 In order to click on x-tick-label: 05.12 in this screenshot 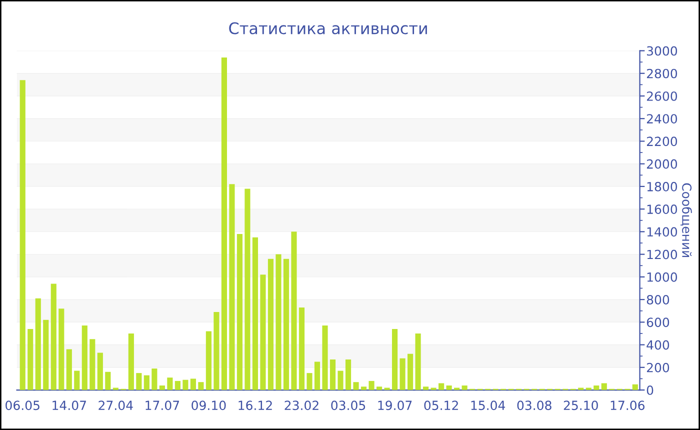, I will do `click(441, 405)`.